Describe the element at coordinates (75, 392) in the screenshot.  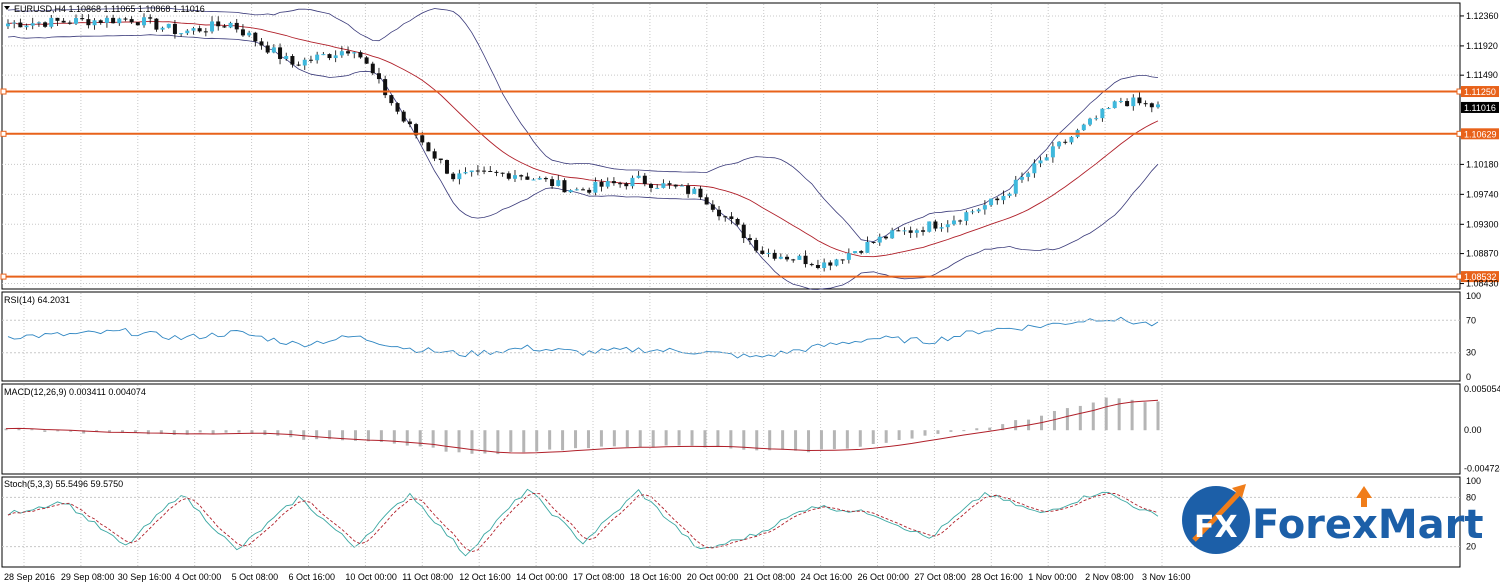
I see `macd-label: MACD(12,26,9) 0.003411 0.004074` at that location.